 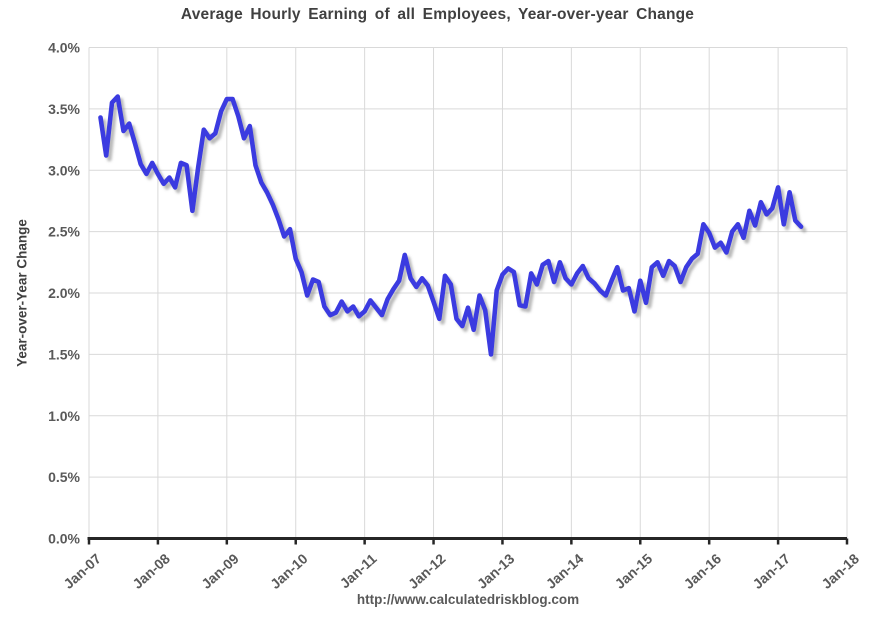 What do you see at coordinates (840, 571) in the screenshot?
I see `x-tick-label: Jan-18` at bounding box center [840, 571].